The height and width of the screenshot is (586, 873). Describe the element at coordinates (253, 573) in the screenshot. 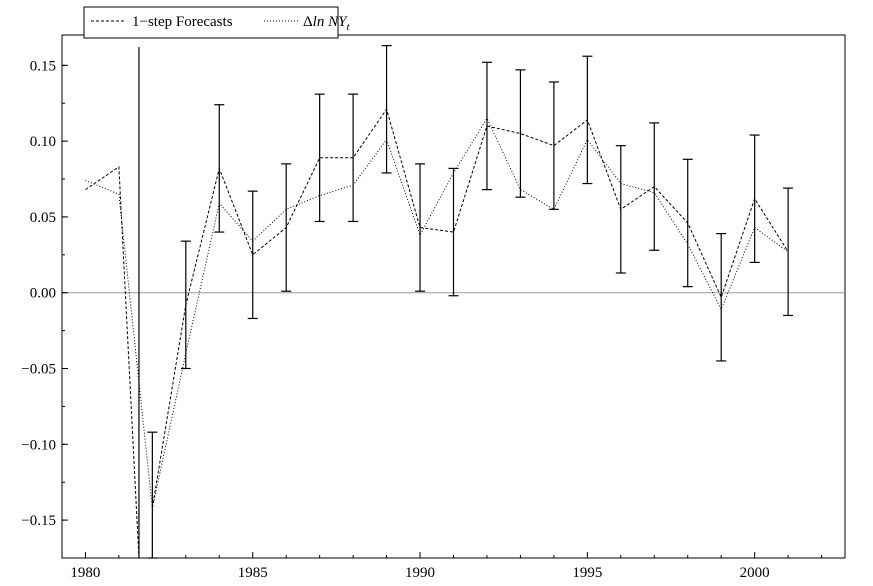

I see `x-tick-label: 1985` at that location.